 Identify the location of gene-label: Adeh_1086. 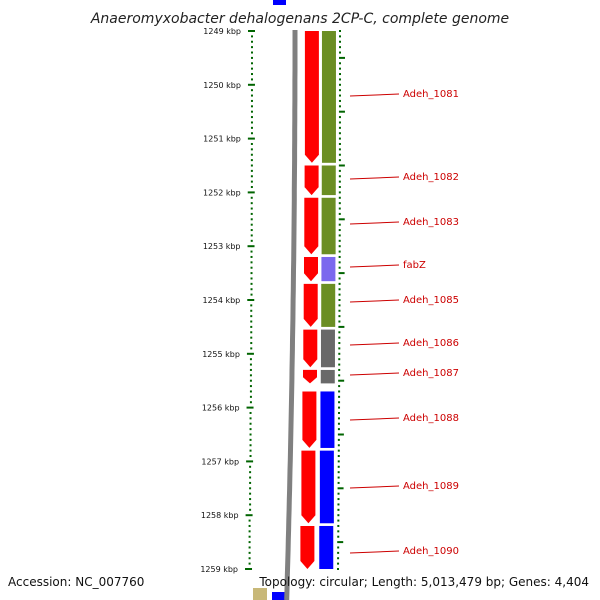
(431, 343).